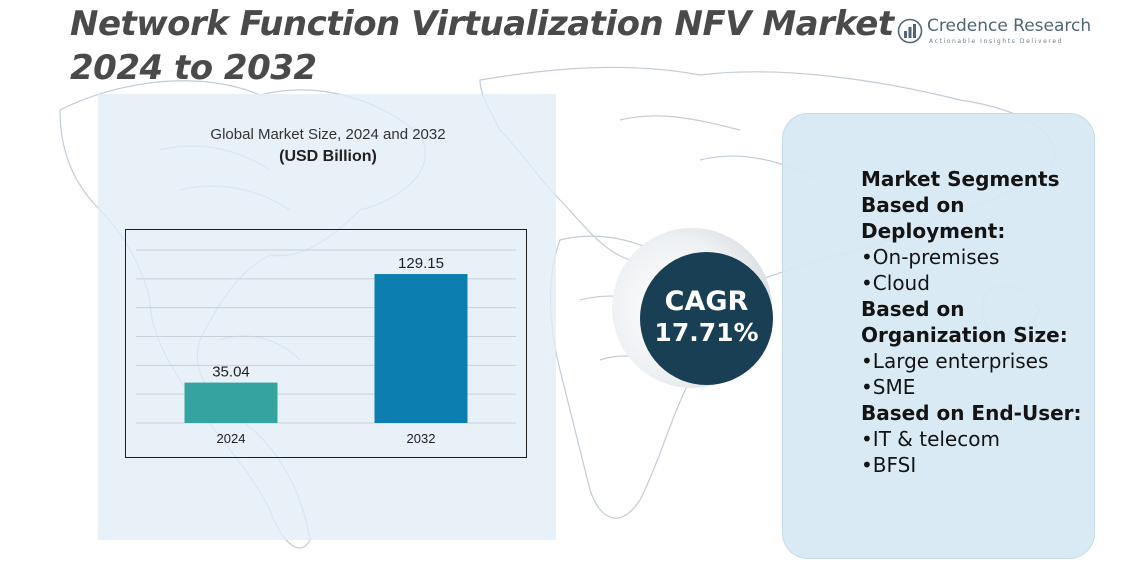 Image resolution: width=1148 pixels, height=577 pixels. I want to click on segment-heading-deployment: Market Segments Based on Deployment:, so click(960, 205).